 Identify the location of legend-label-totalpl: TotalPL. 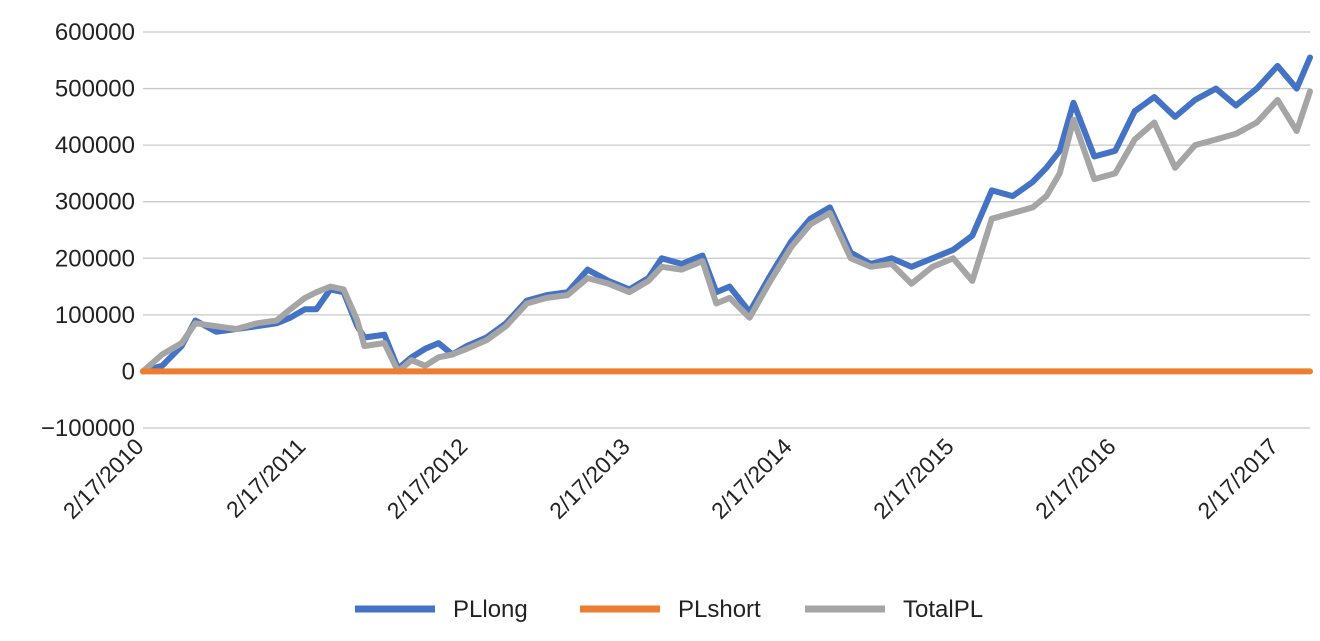
(943, 609).